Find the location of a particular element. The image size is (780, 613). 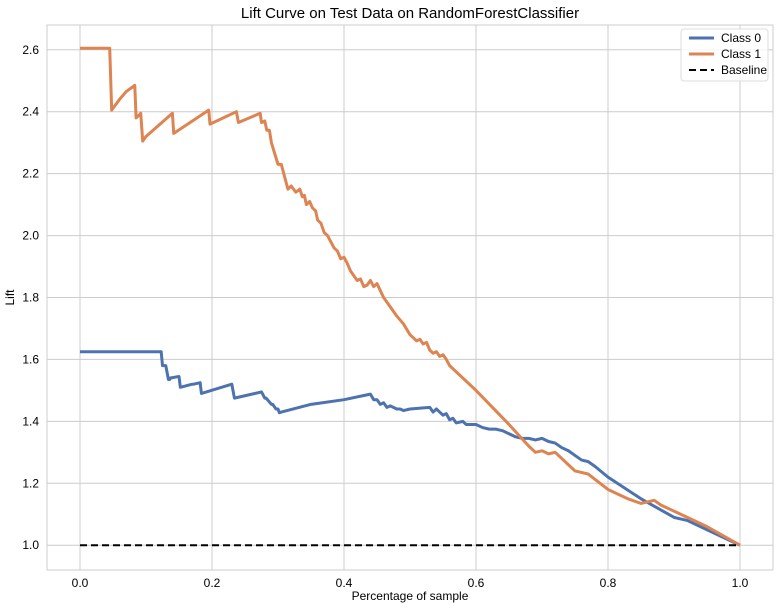

legend: Class 0 Class 1 Baseline is located at coordinates (724, 55).